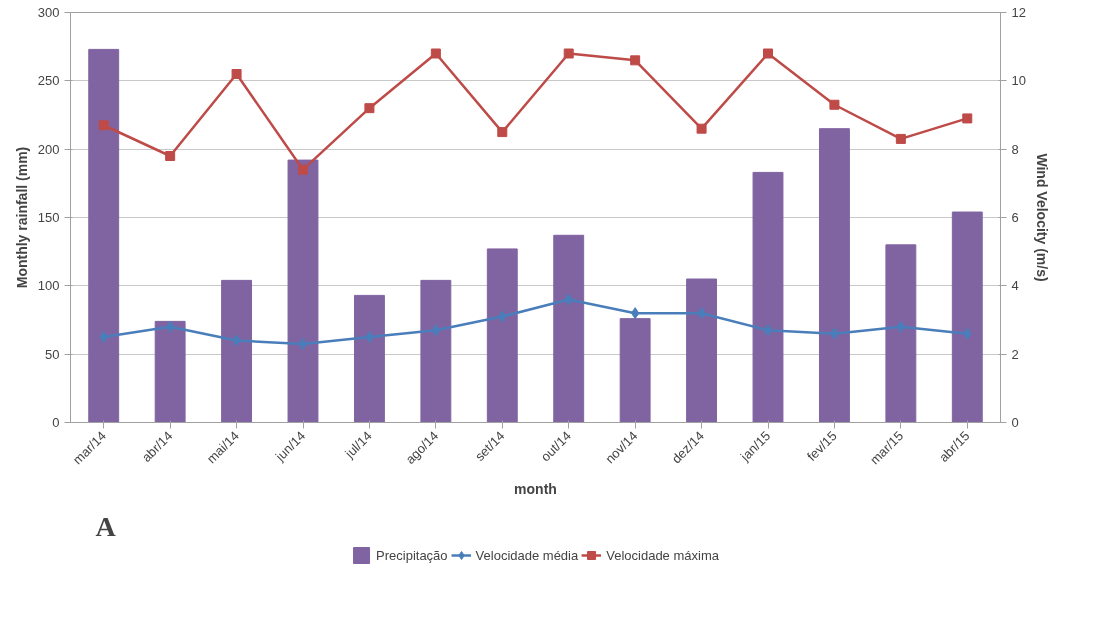 Image resolution: width=1107 pixels, height=617 pixels. Describe the element at coordinates (48, 12) in the screenshot. I see `y-tick-label: 300` at that location.